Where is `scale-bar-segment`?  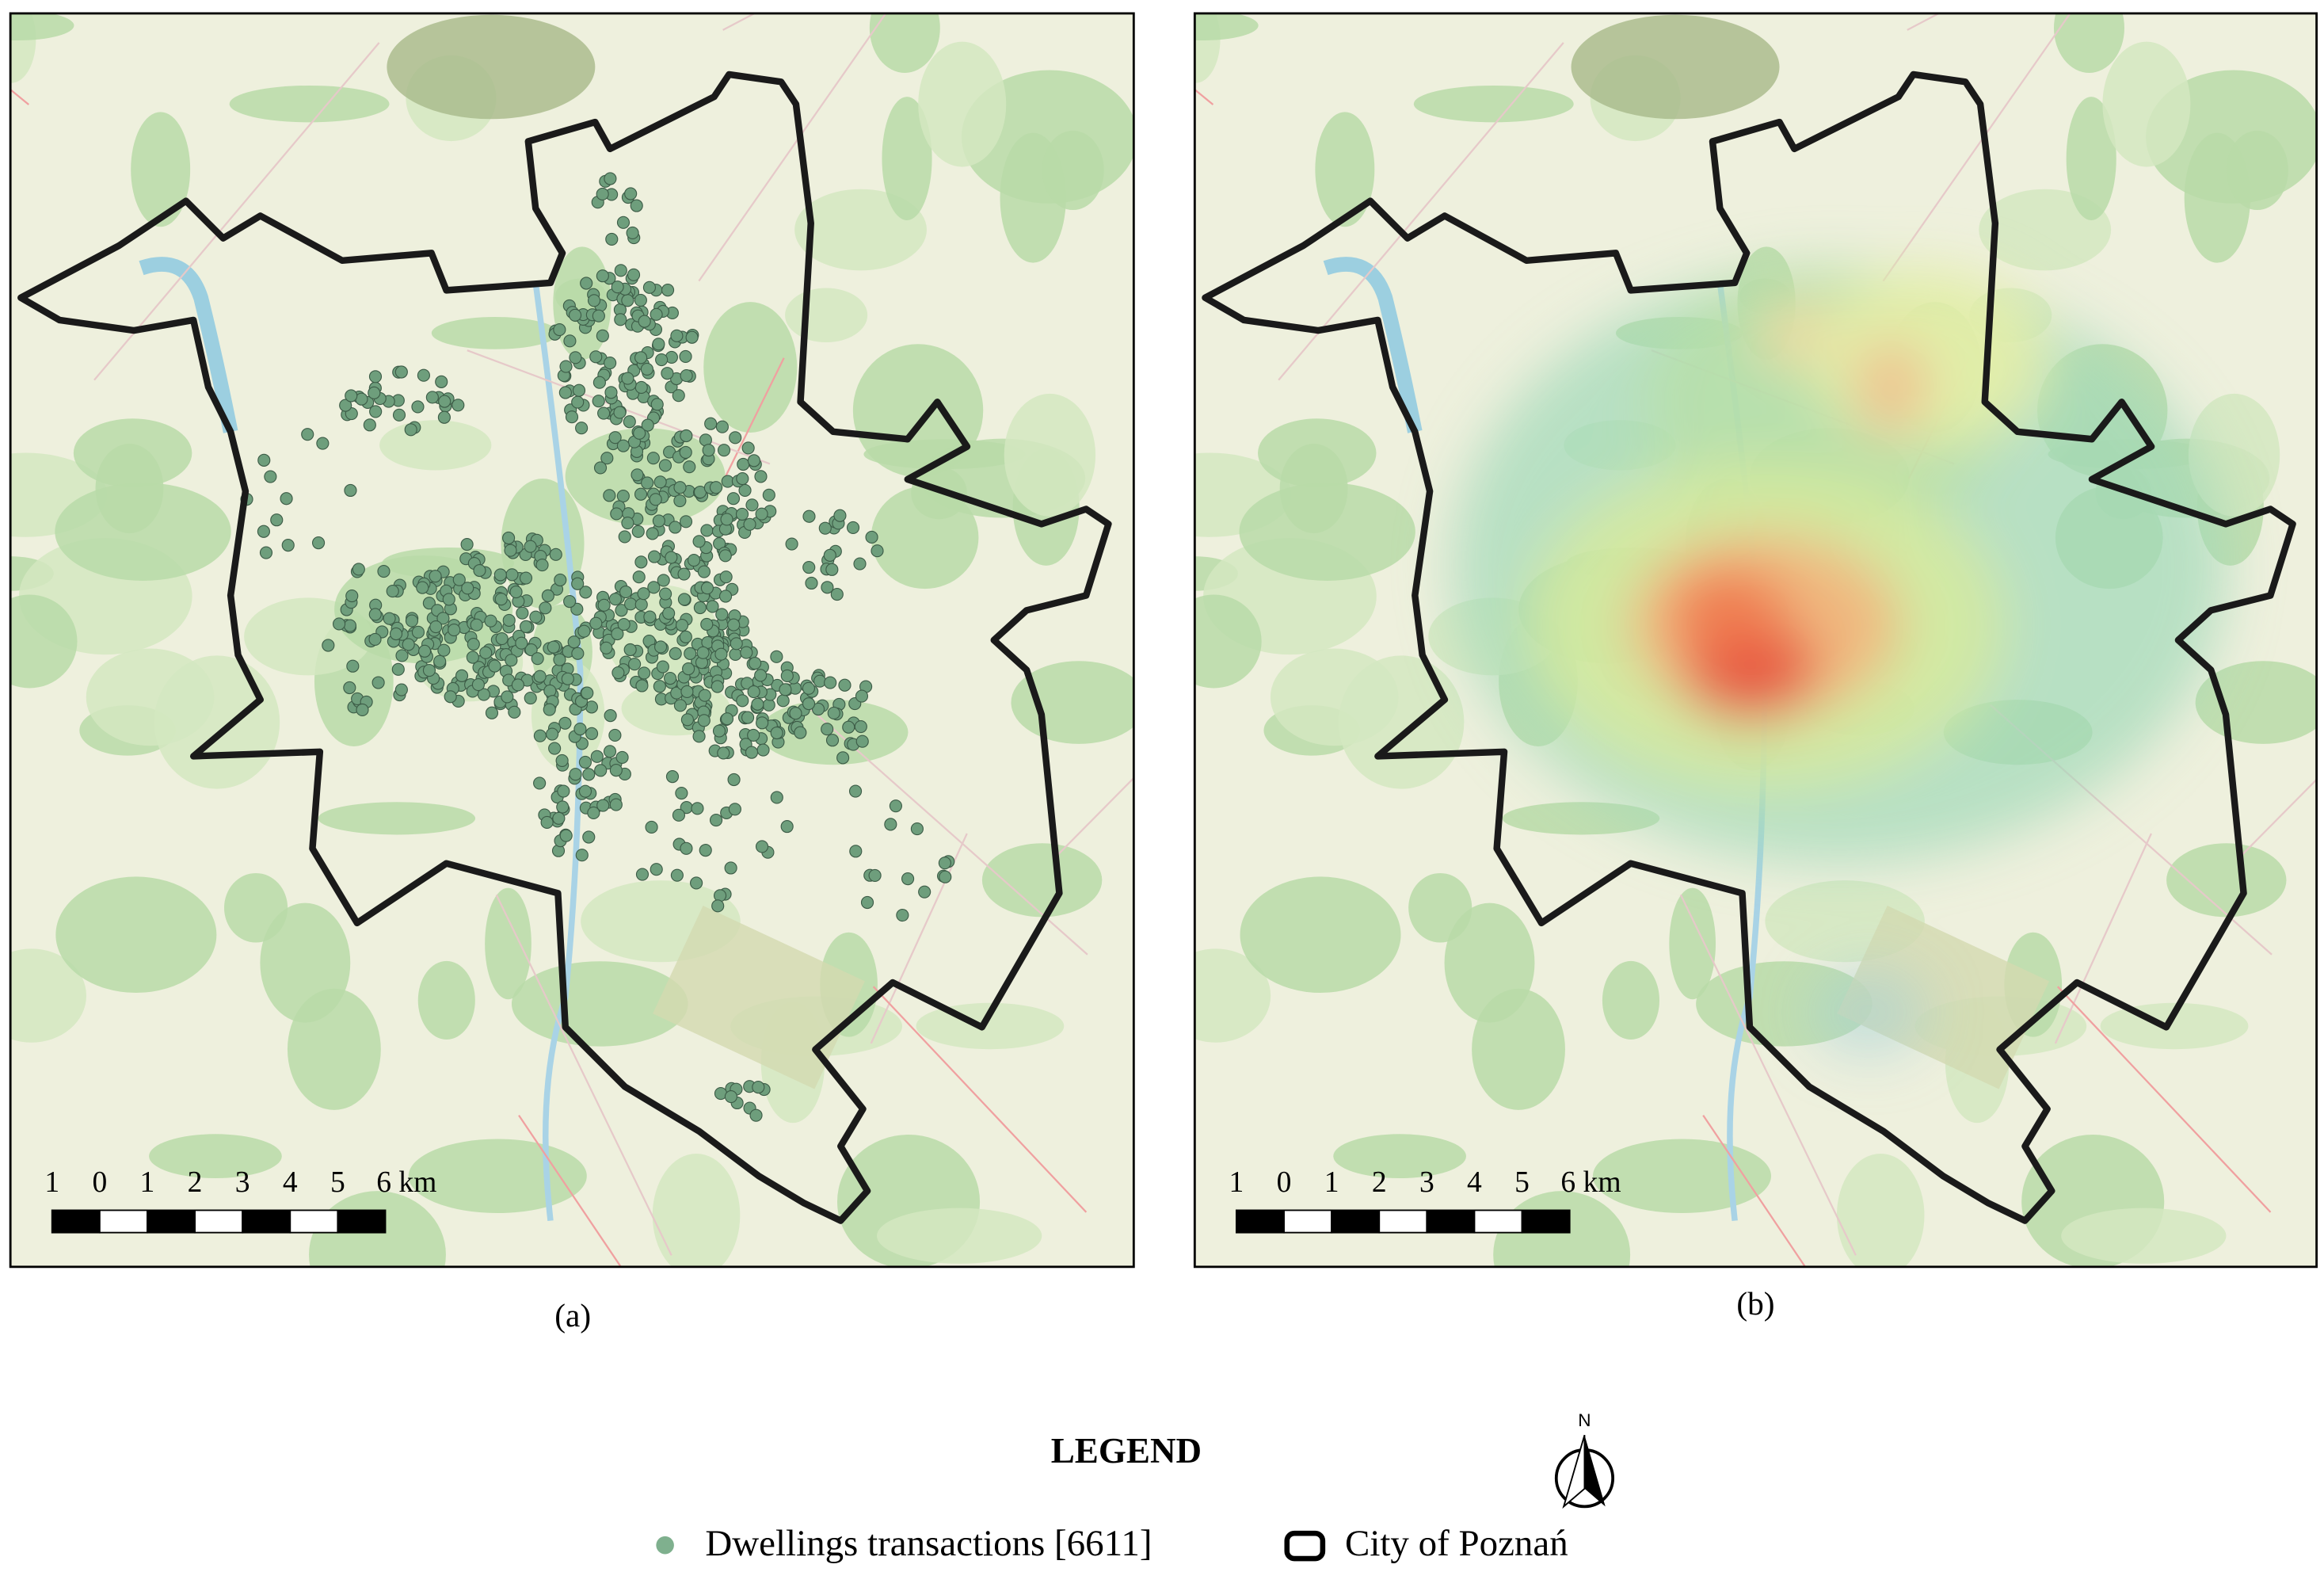
scale-bar-segment is located at coordinates (123, 1221).